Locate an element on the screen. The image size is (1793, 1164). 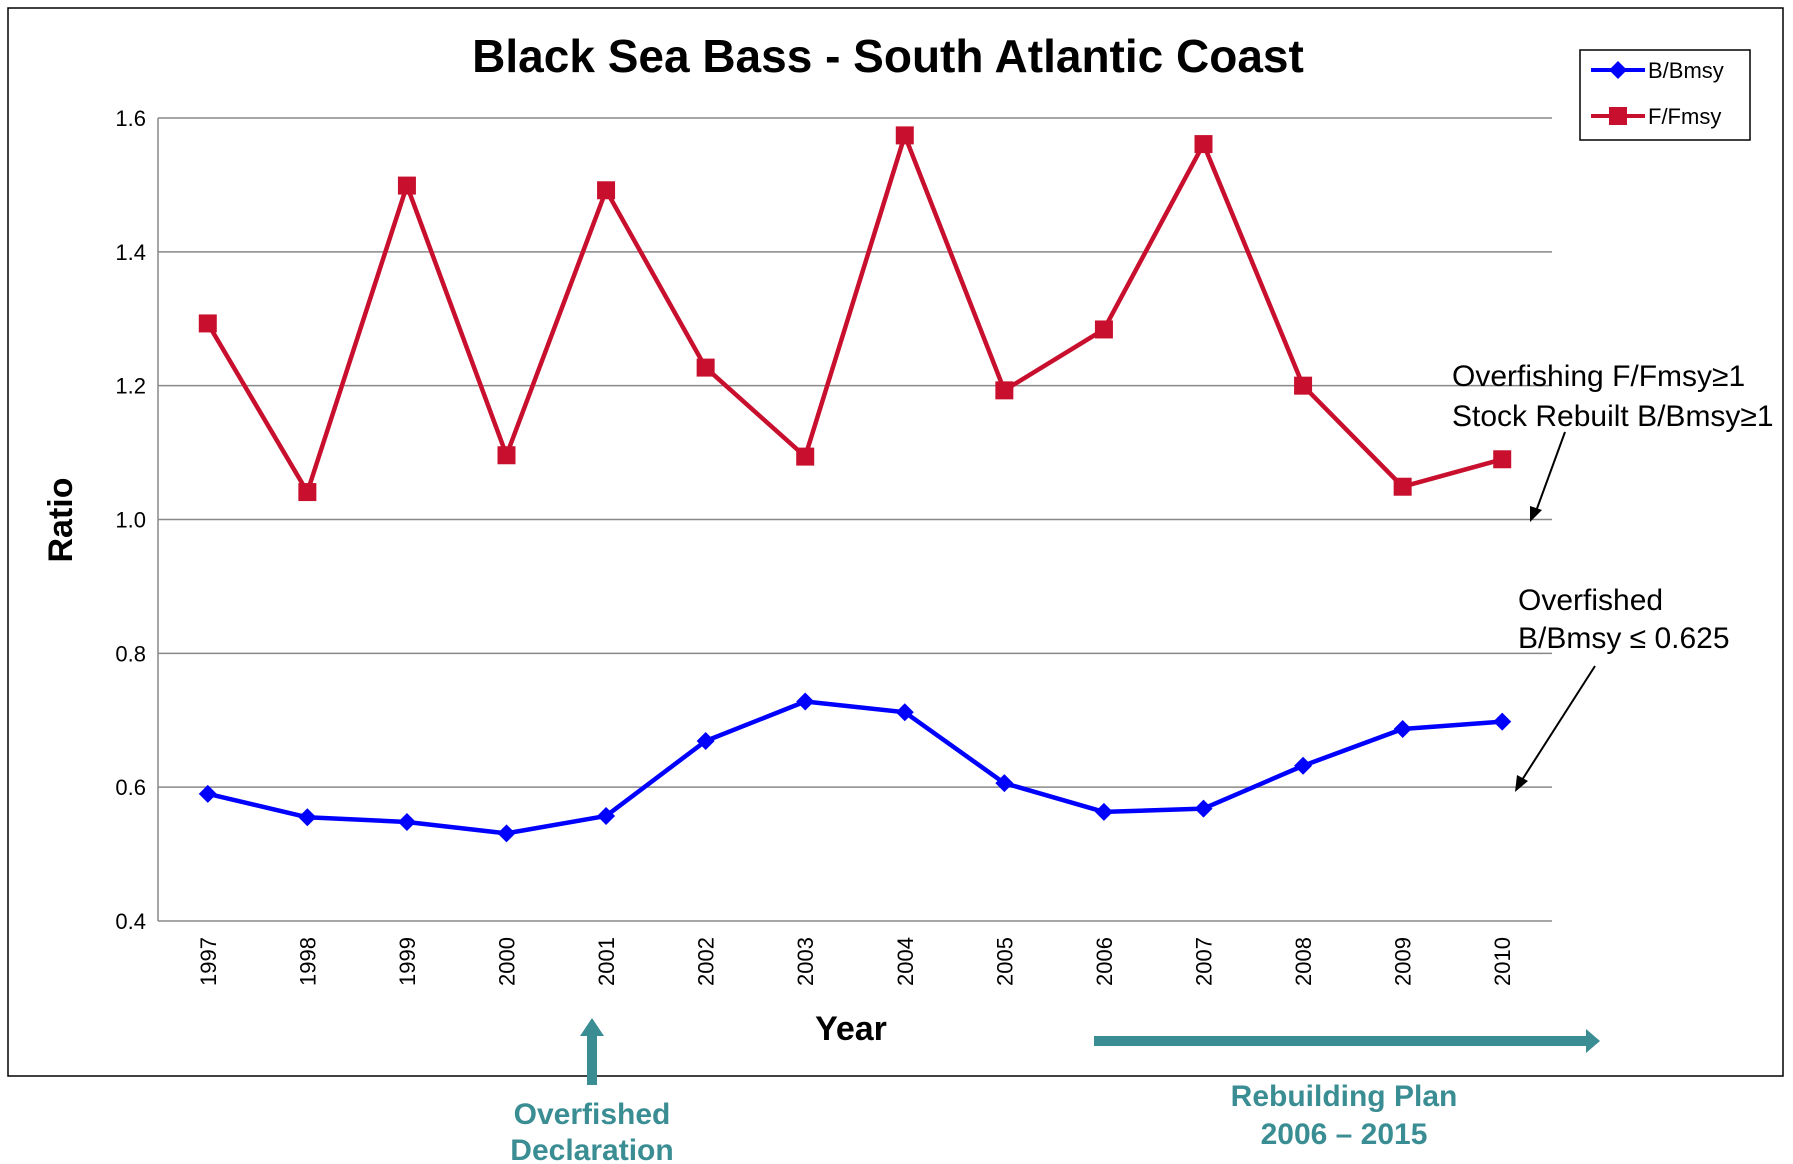
x-tick-label: 2002 is located at coordinates (706, 961).